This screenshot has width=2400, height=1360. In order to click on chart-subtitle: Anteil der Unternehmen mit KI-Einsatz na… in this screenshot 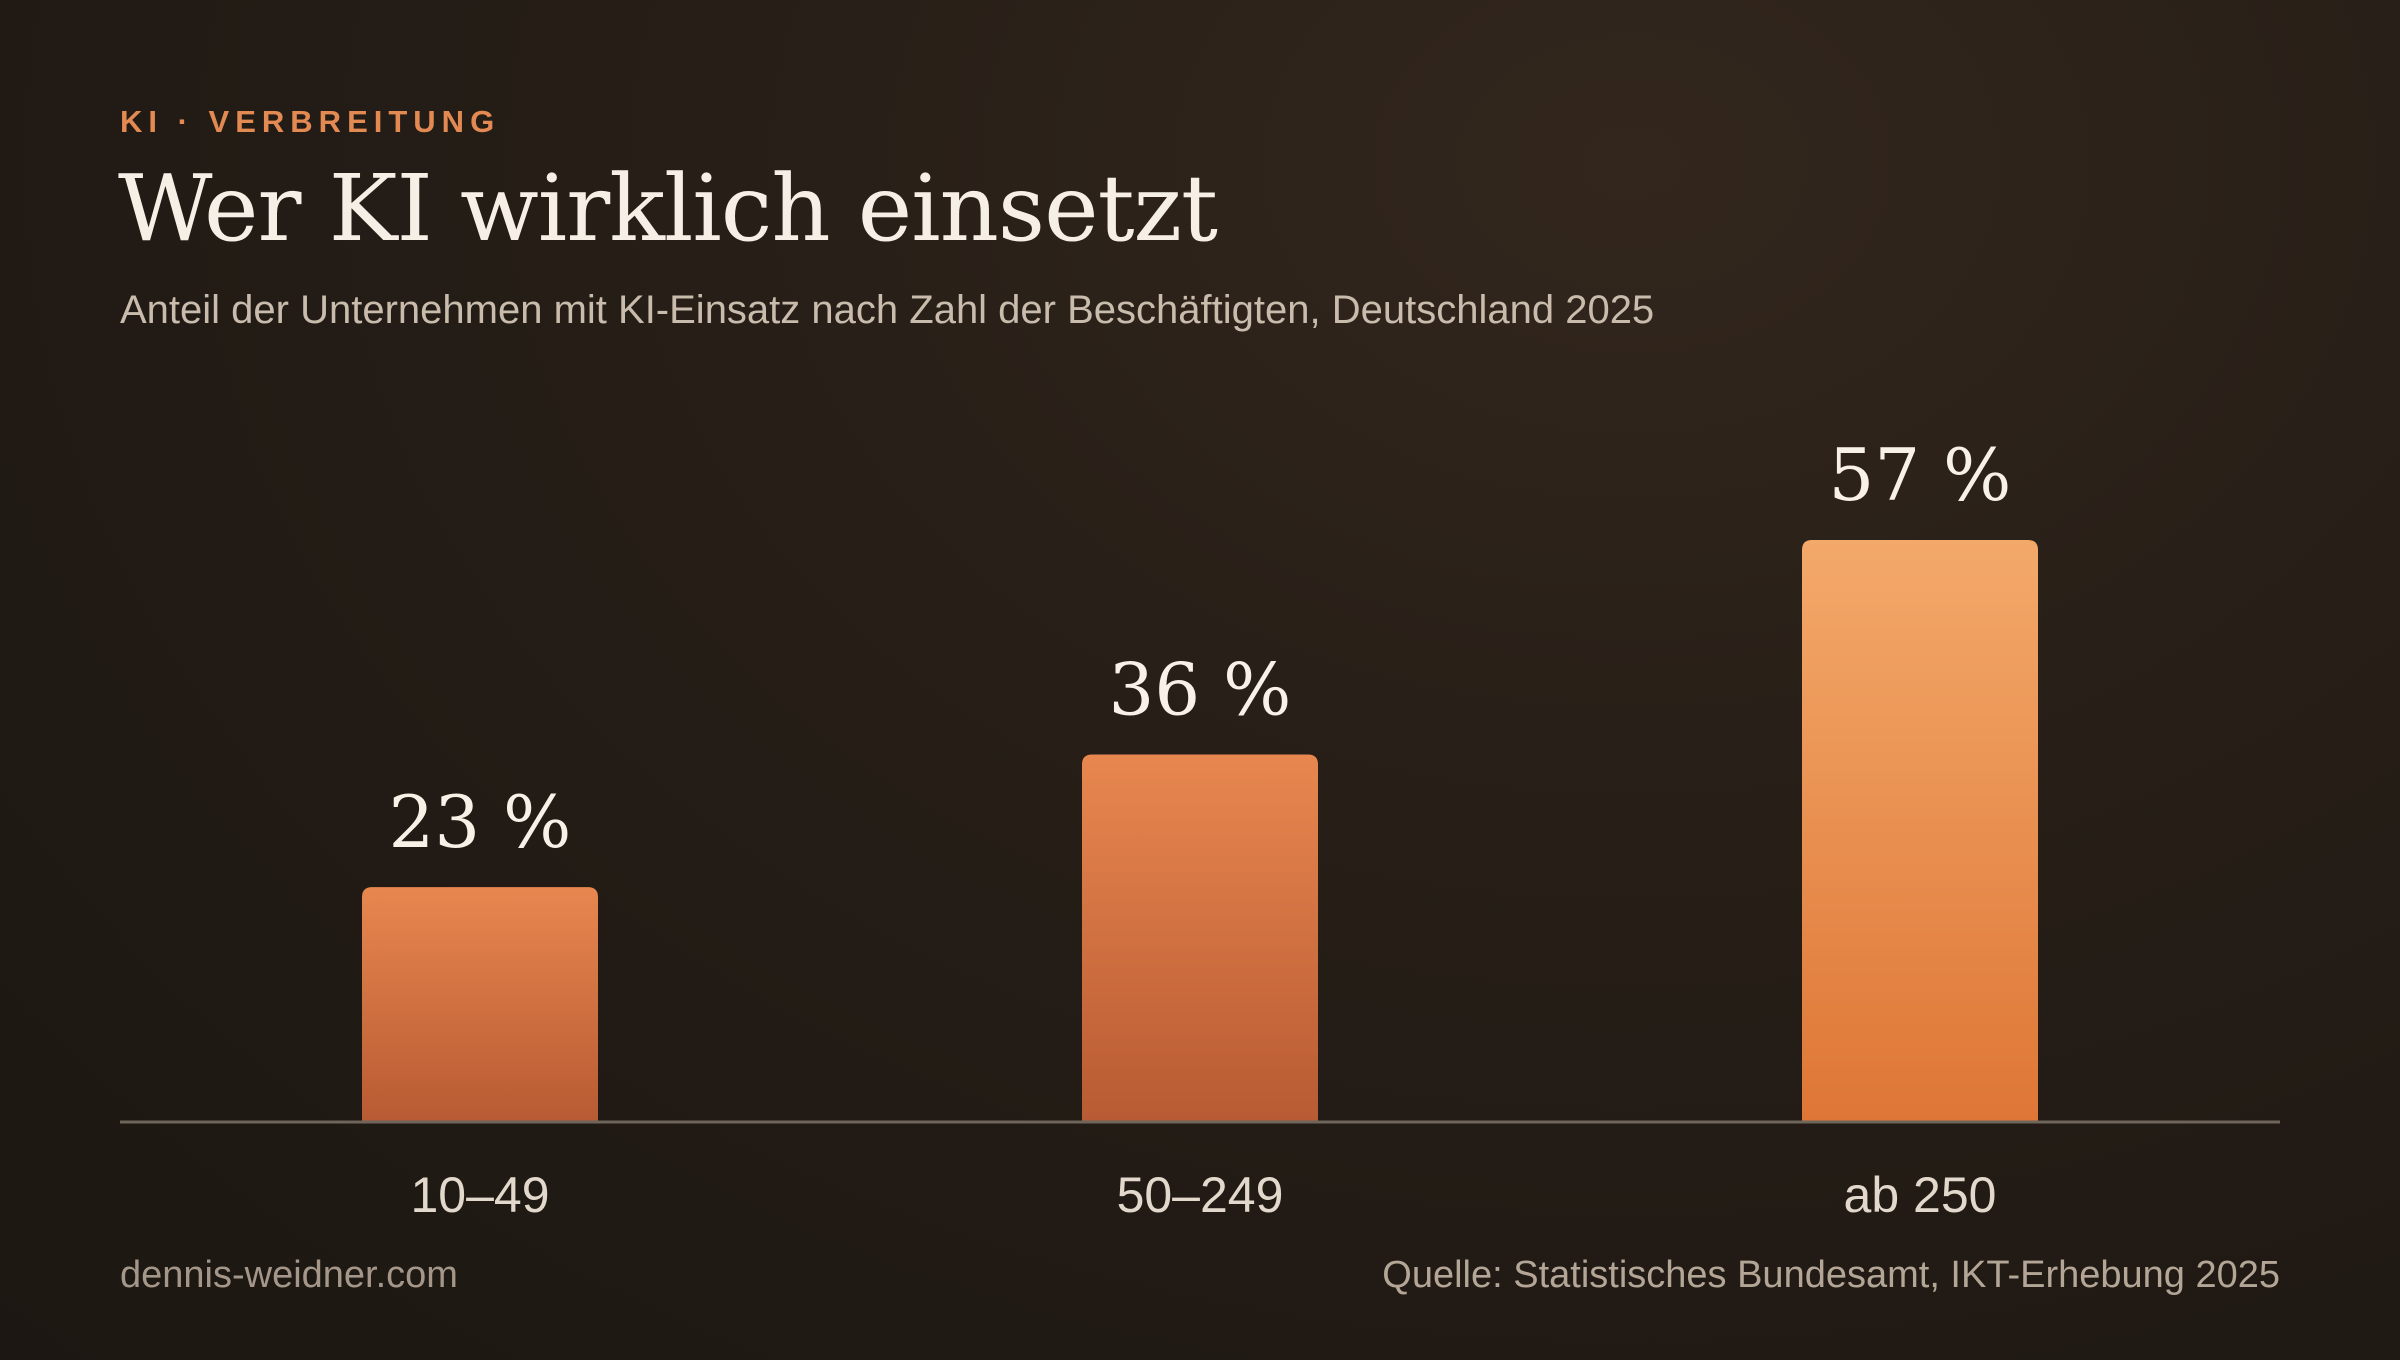, I will do `click(887, 310)`.